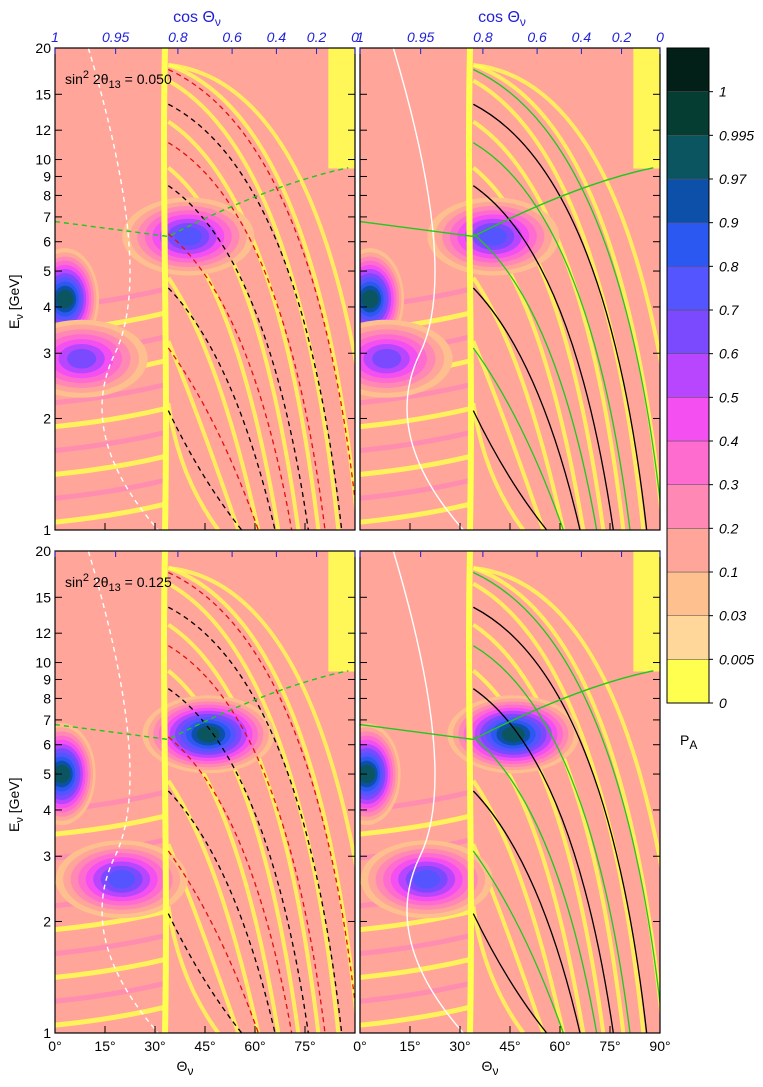  What do you see at coordinates (729, 528) in the screenshot?
I see `colorbar-tick-label: 0.2` at bounding box center [729, 528].